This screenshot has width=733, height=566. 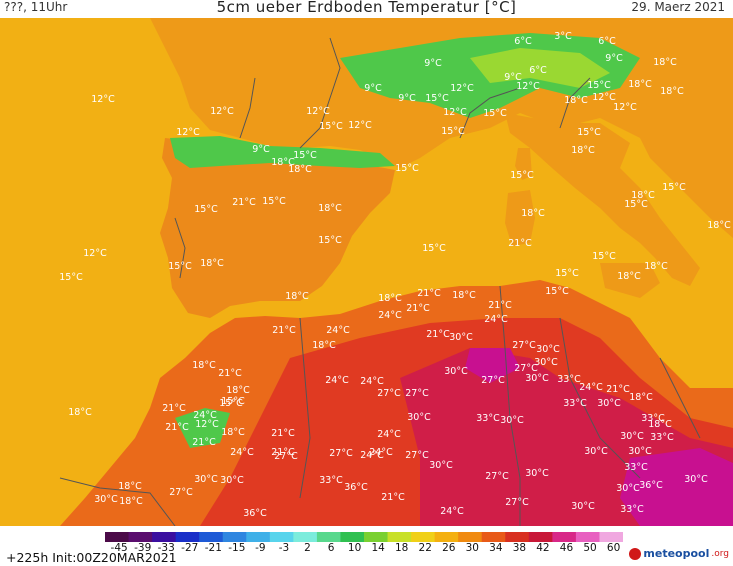 I want to click on atlas-cool-area, so click(x=202, y=428).